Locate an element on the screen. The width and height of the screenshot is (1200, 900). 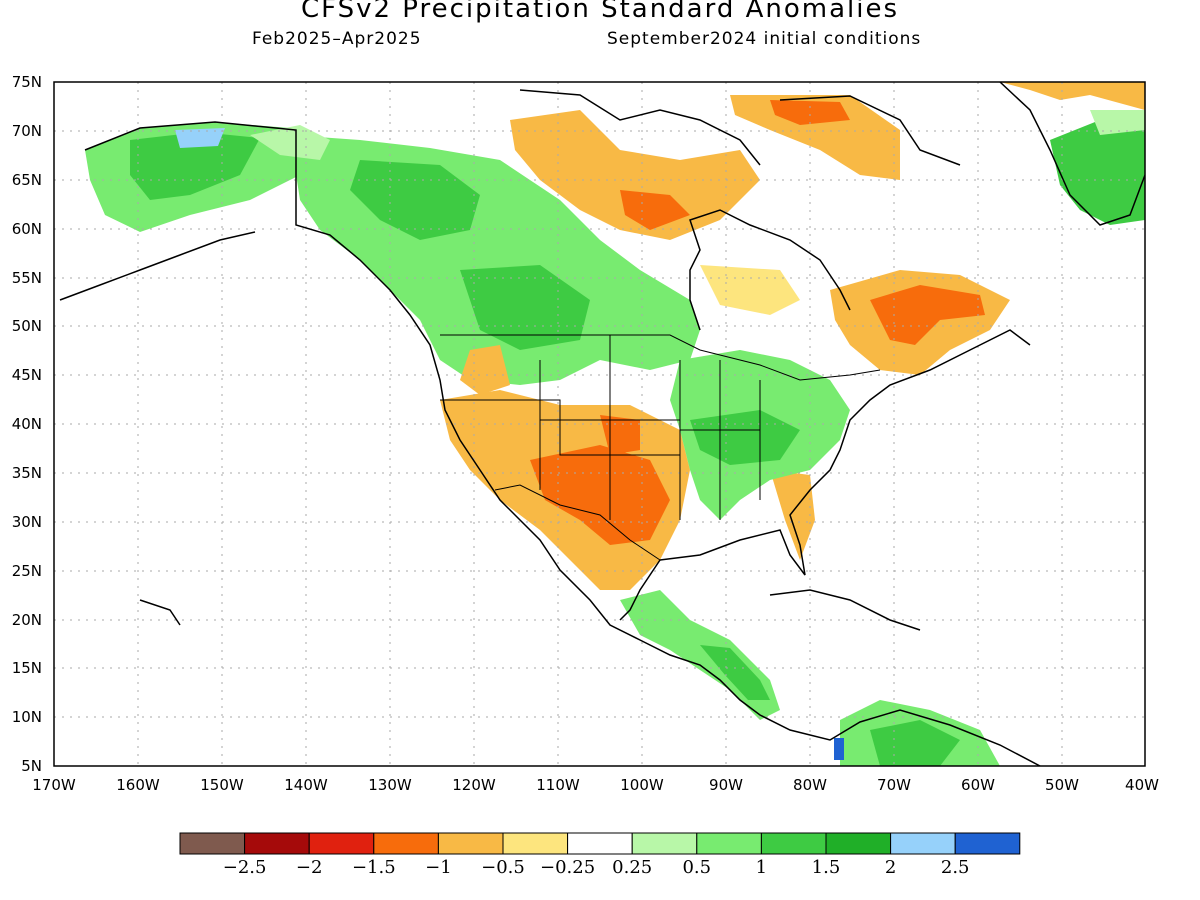
lat-label: 45N is located at coordinates (27, 375).